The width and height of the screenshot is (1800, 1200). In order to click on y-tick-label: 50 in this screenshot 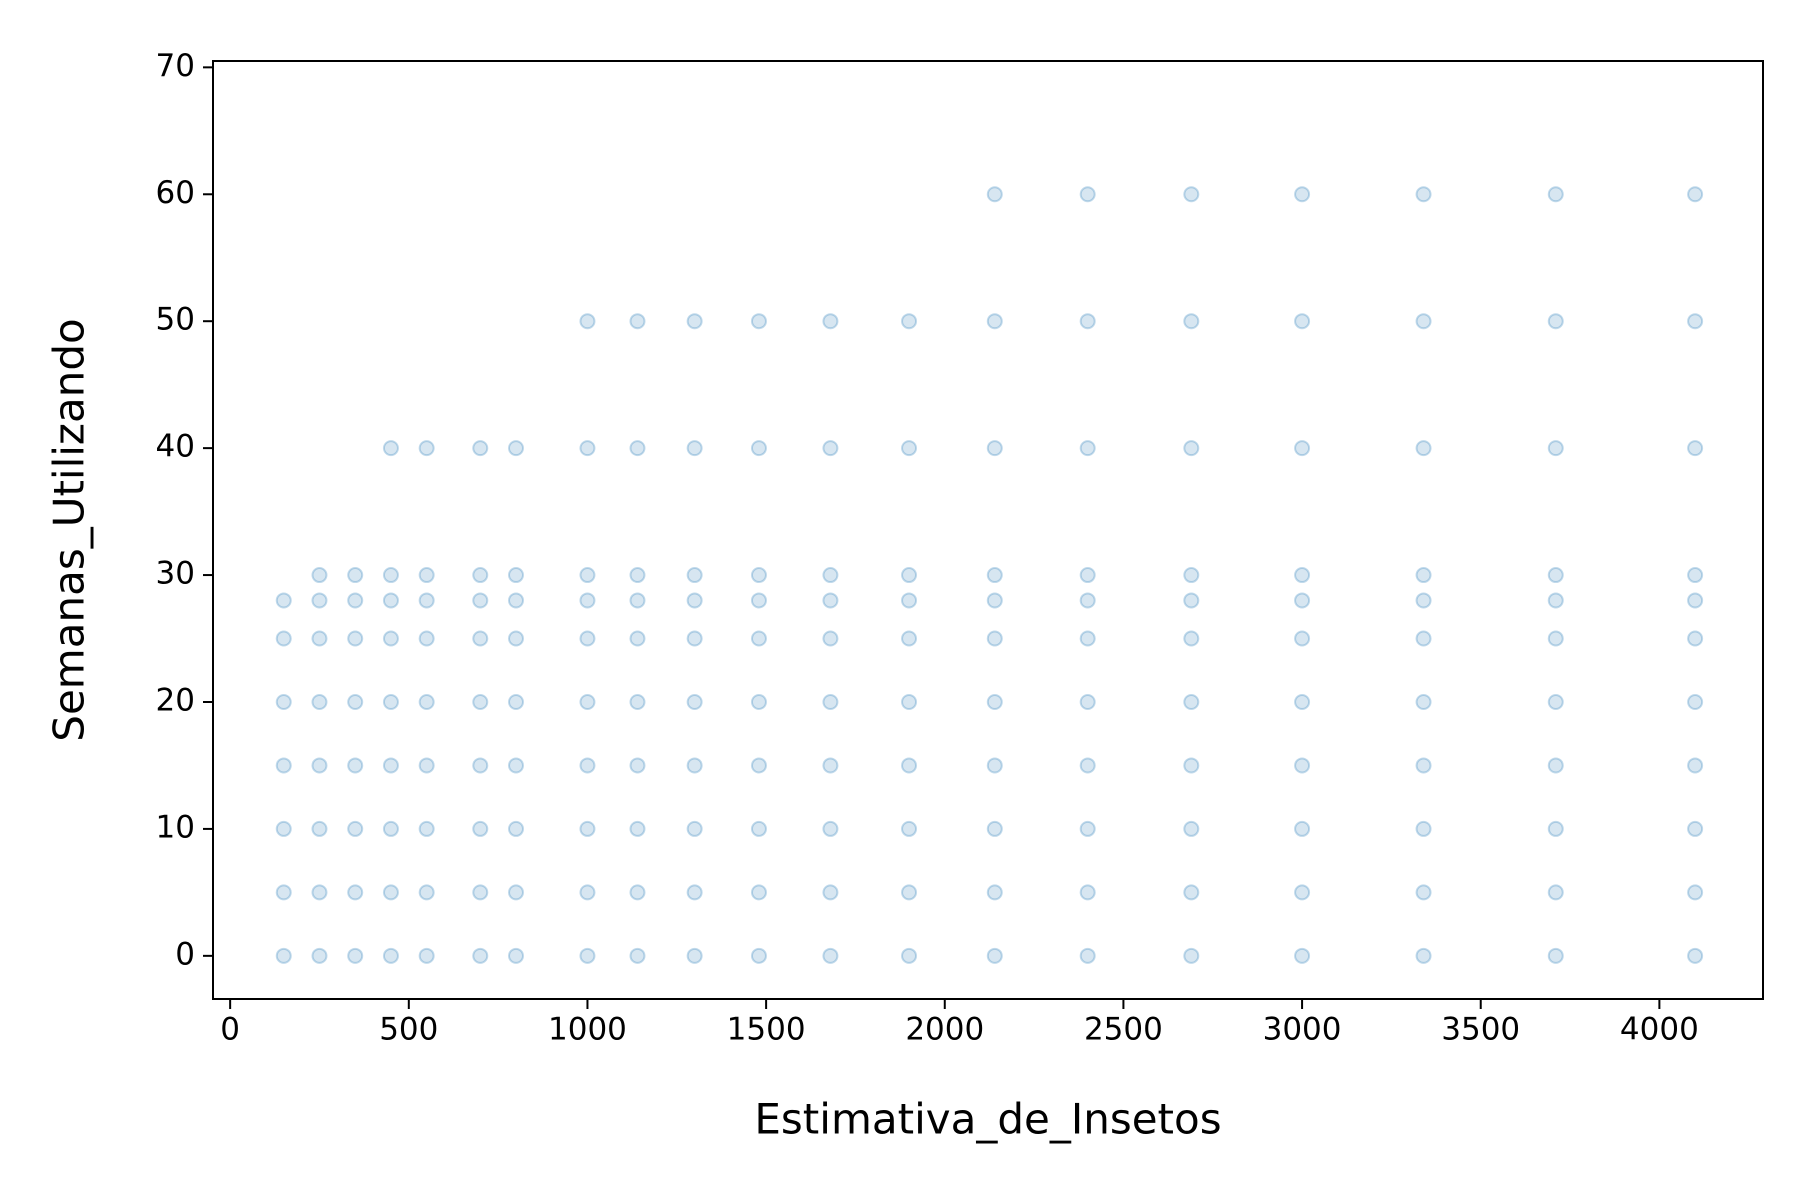, I will do `click(175, 320)`.